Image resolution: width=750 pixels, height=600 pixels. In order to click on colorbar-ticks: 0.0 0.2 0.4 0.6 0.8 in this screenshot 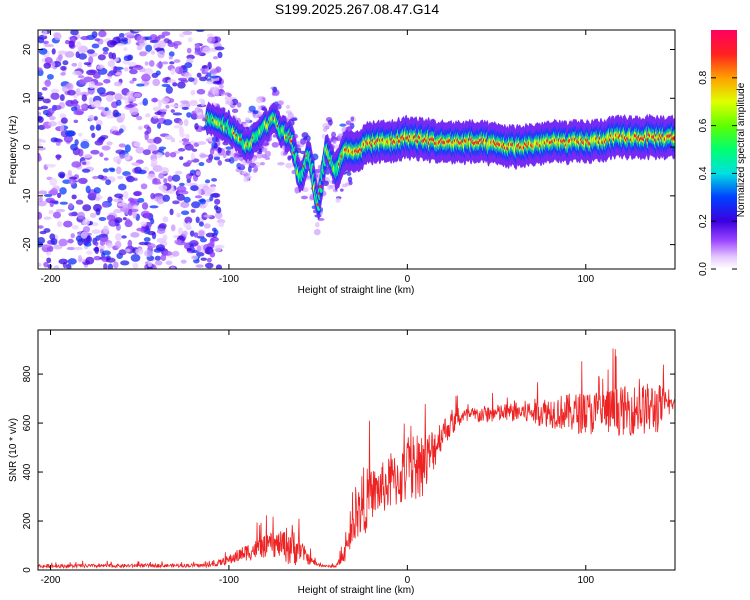, I will do `click(717, 173)`.